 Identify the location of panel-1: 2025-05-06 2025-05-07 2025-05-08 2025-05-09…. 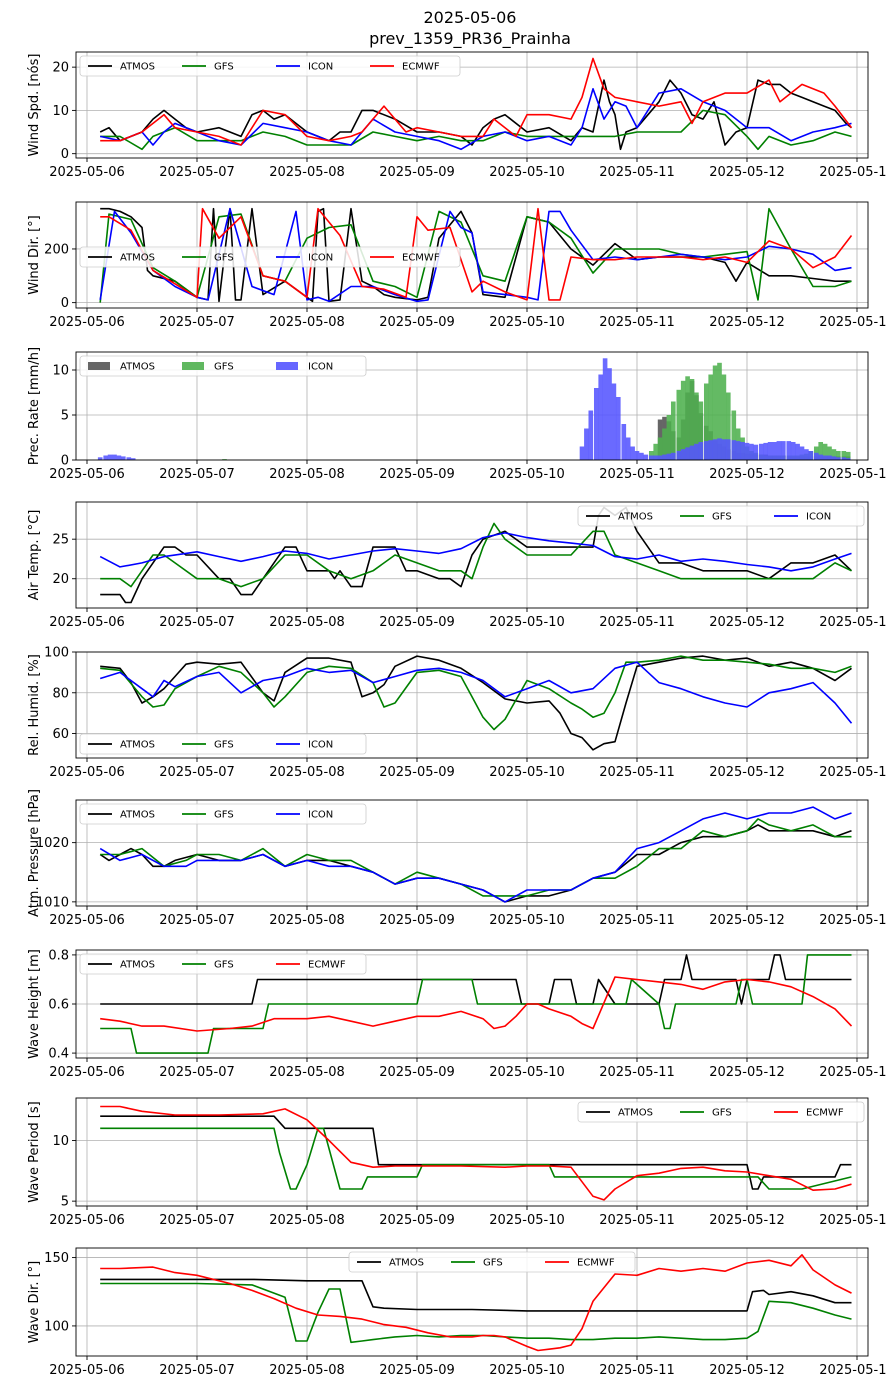
(456, 115).